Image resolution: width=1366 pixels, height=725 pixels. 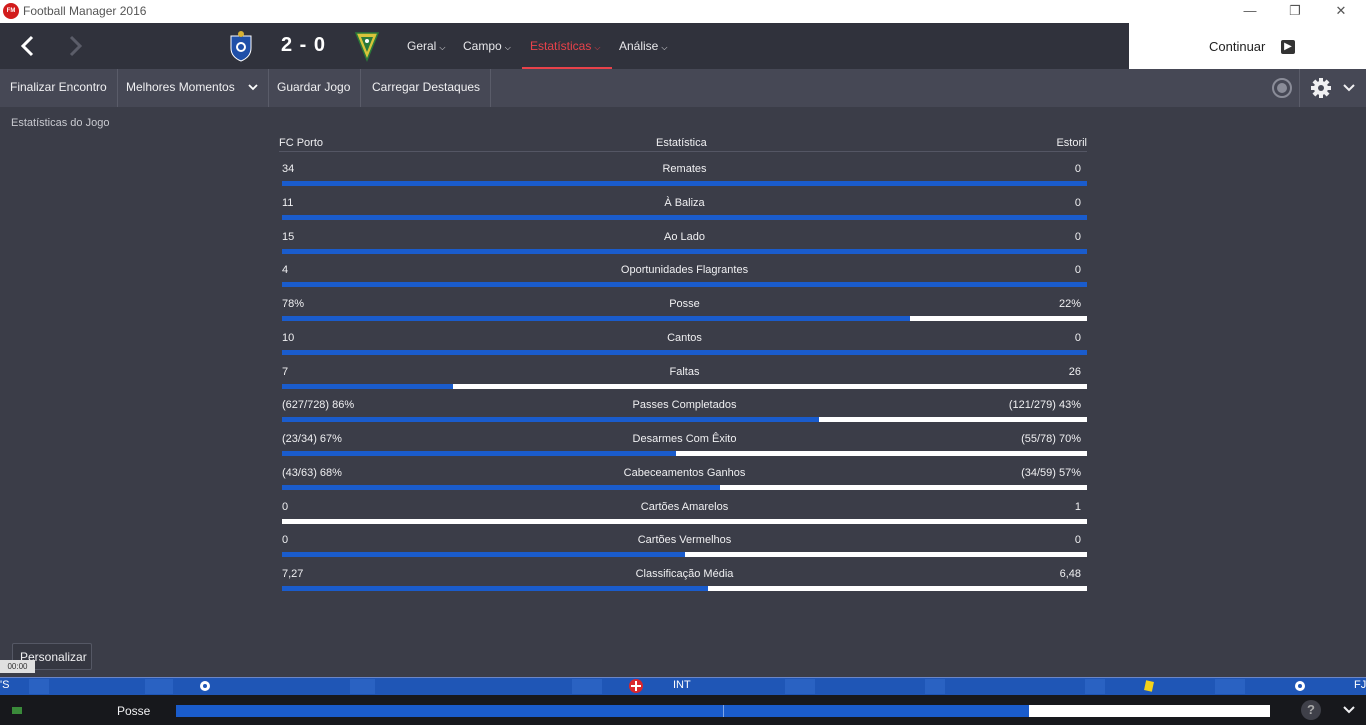 What do you see at coordinates (684, 506) in the screenshot?
I see `stat-name: Cartões Amarelos` at bounding box center [684, 506].